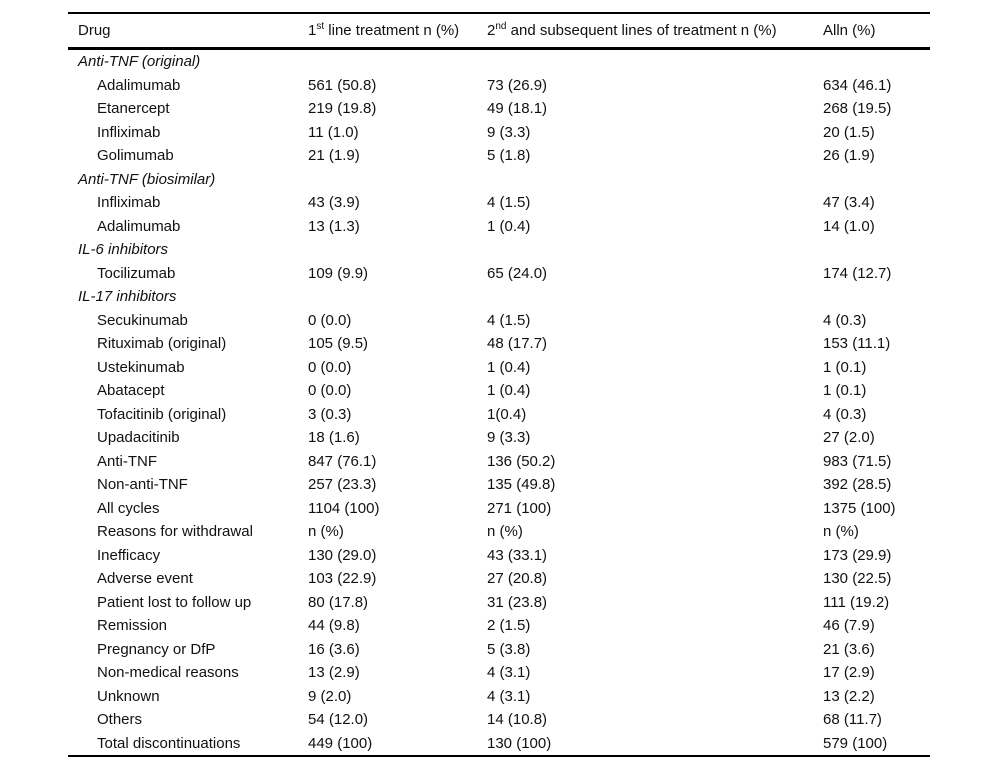 The image size is (1000, 766). Describe the element at coordinates (499, 62) in the screenshot. I see `section-row: Anti-TNF (original)` at that location.